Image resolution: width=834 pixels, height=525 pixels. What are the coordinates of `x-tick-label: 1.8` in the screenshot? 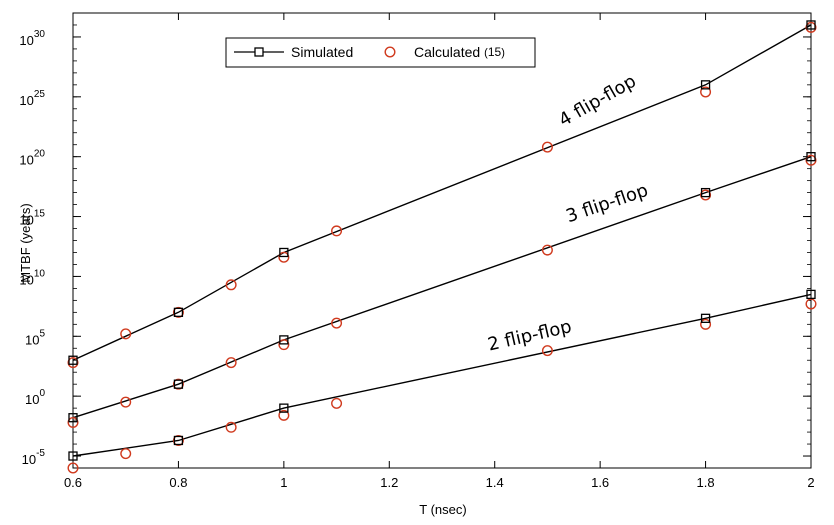 It's located at (706, 482).